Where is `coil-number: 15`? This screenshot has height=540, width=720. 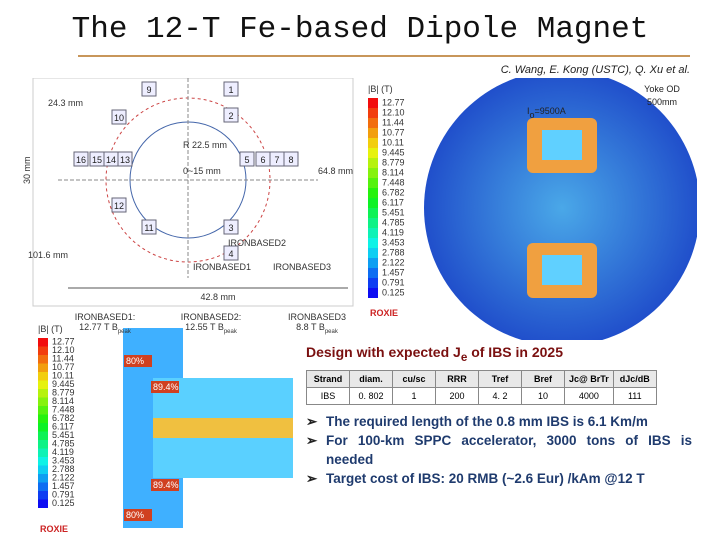
coil-number: 15 is located at coordinates (97, 160).